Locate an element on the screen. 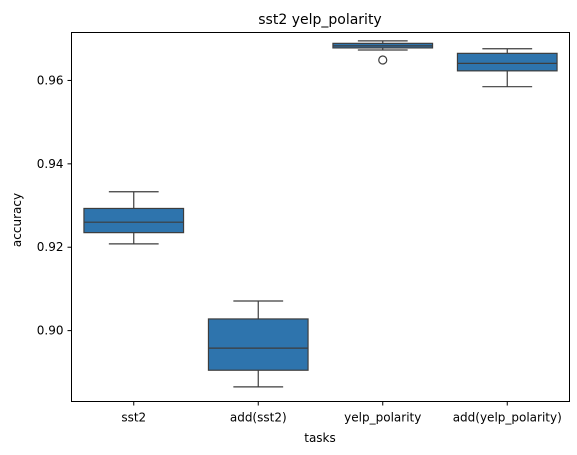 The height and width of the screenshot is (455, 577). y-tick-label: 0.94 is located at coordinates (50, 164).